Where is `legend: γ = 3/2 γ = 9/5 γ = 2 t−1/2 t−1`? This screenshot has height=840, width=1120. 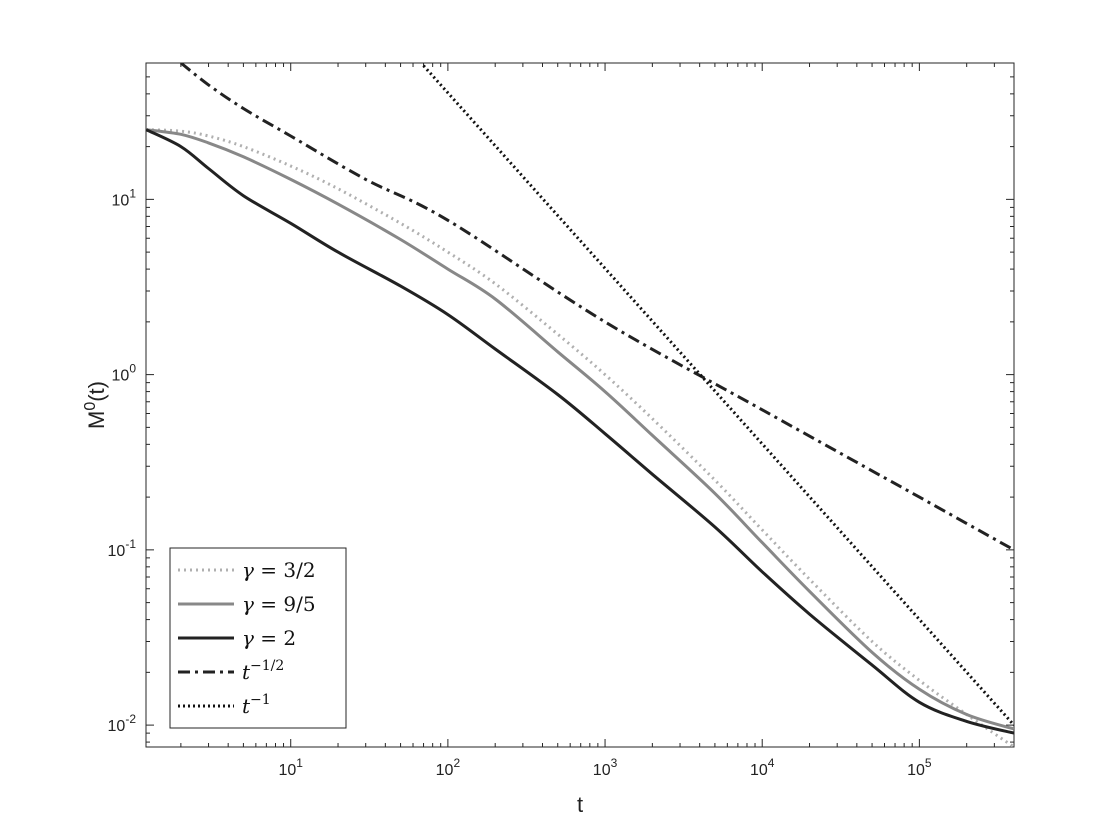
legend: γ = 3/2 γ = 9/5 γ = 2 t−1/2 t−1 is located at coordinates (258, 638).